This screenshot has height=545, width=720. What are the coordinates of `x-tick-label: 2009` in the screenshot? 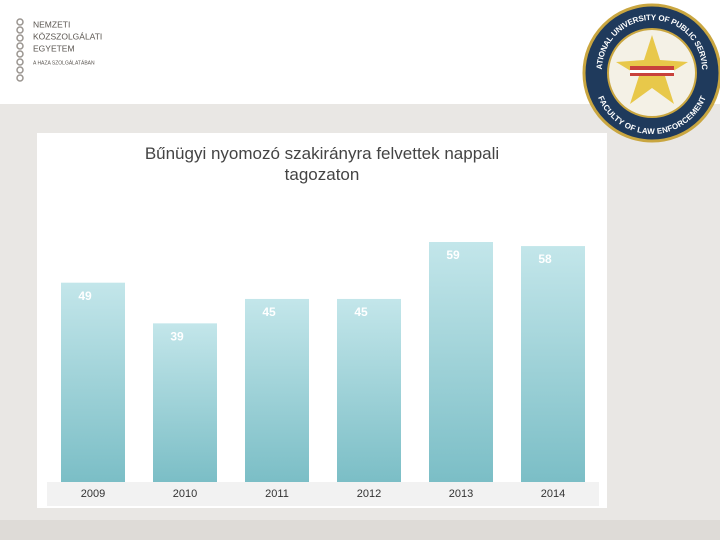 It's located at (93, 494).